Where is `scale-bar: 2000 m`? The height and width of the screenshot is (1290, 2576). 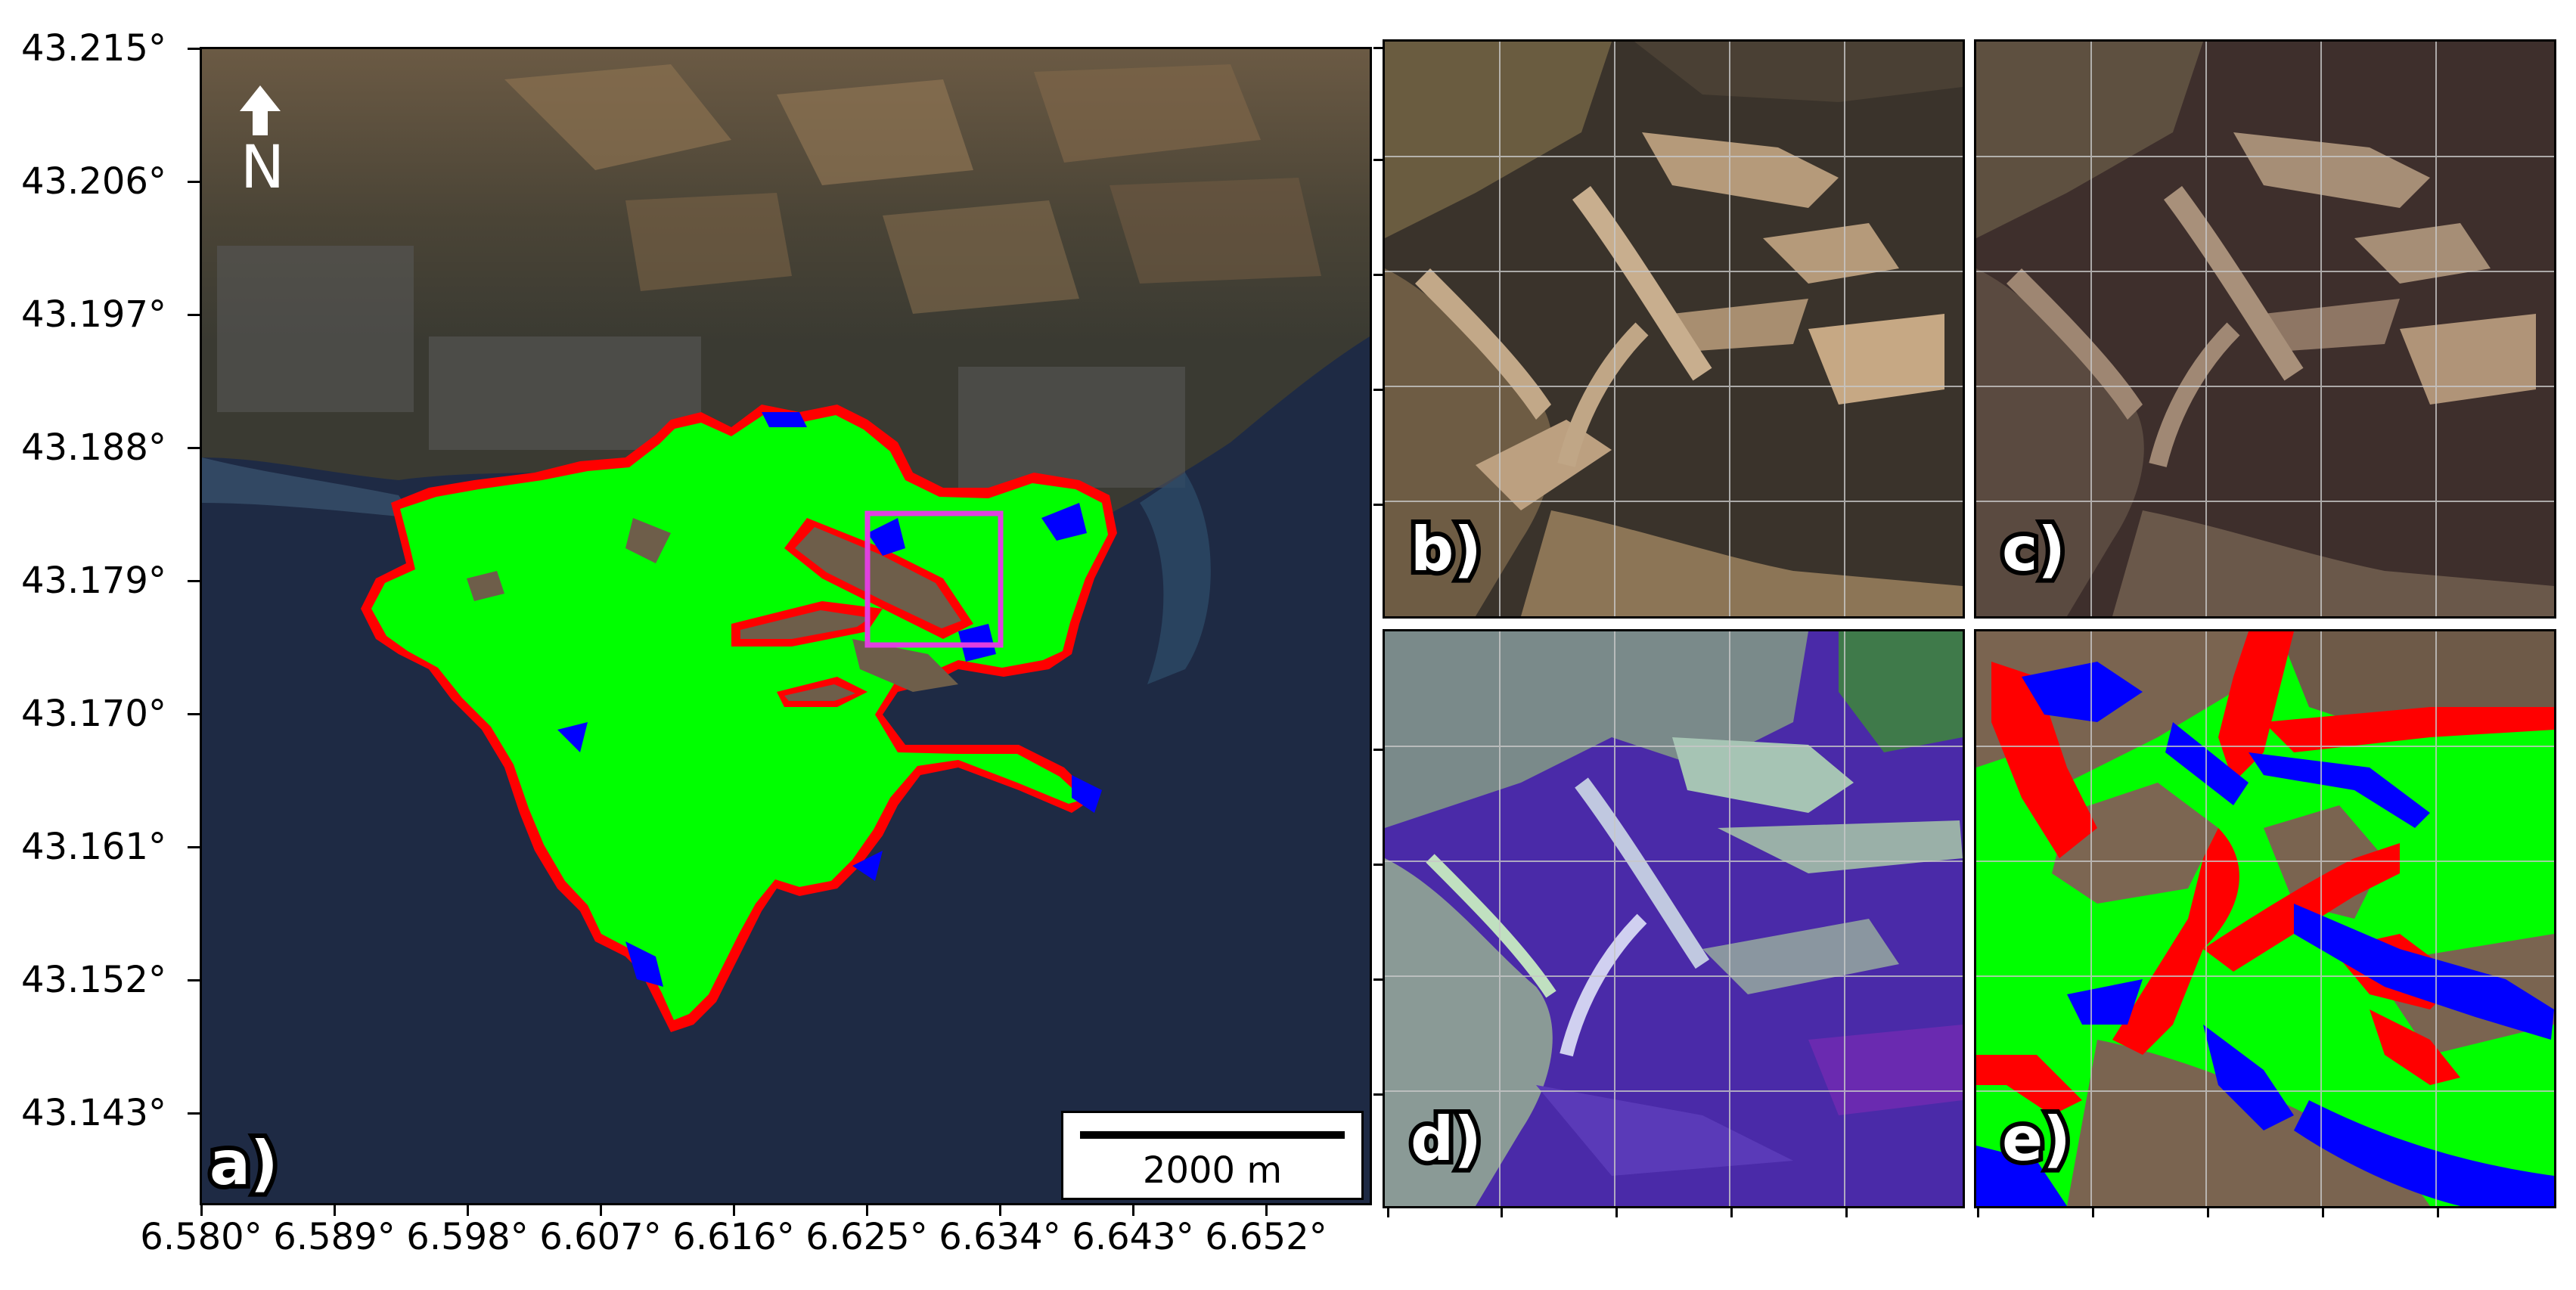
scale-bar: 2000 m is located at coordinates (1212, 1155).